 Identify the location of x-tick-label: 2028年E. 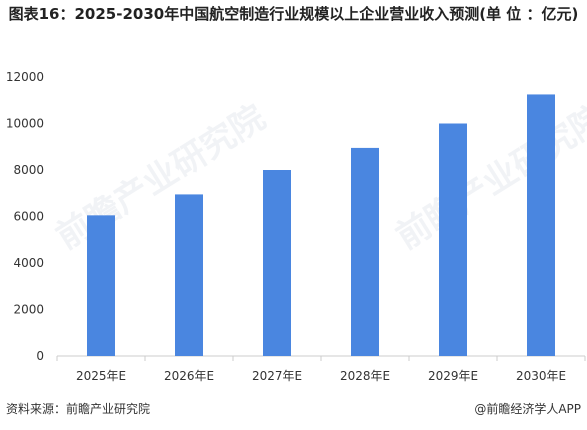
(365, 376).